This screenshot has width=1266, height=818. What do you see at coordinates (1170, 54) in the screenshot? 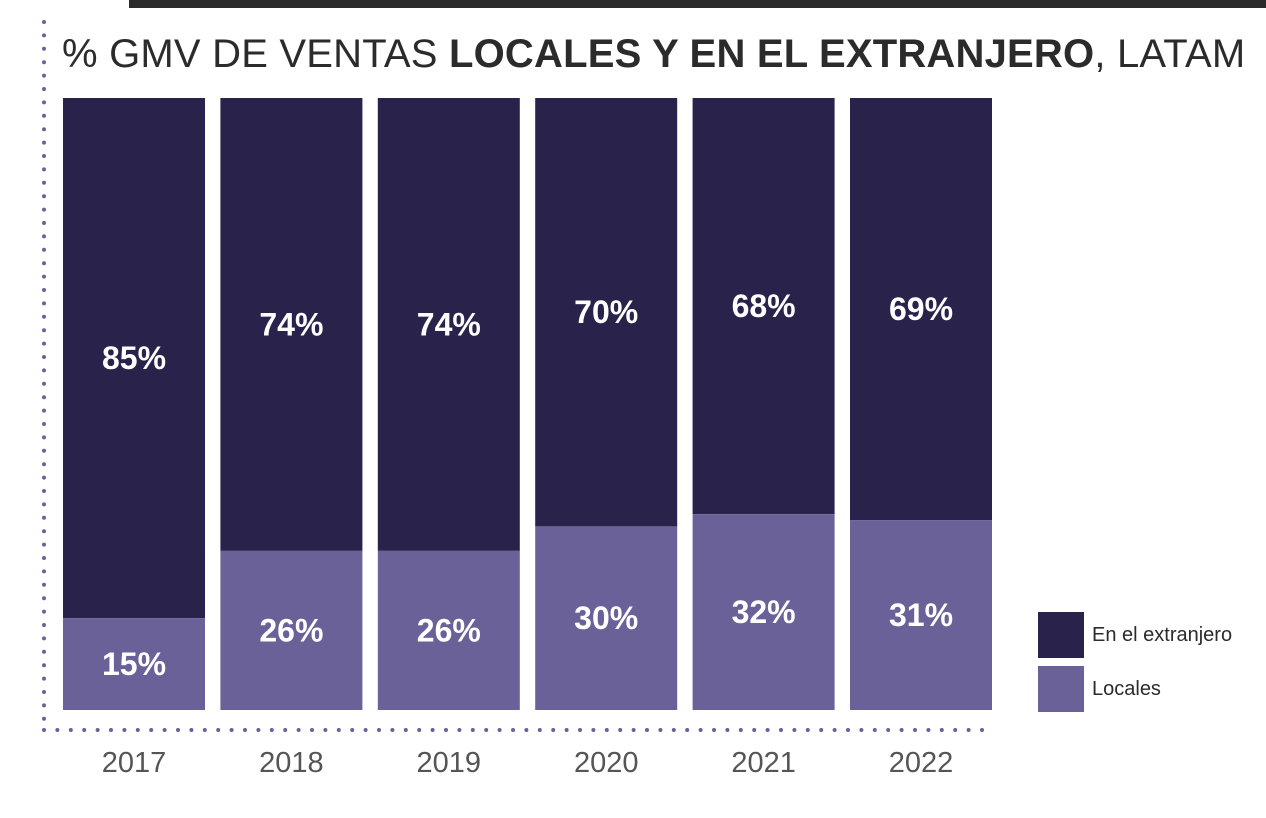
I see `title-suffix: , LATAM` at bounding box center [1170, 54].